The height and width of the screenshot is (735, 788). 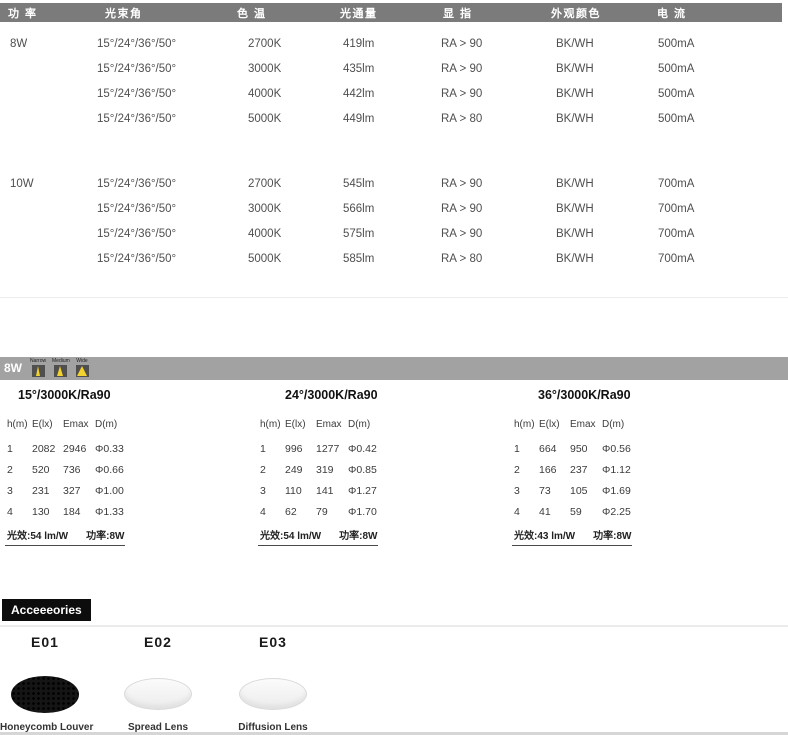 What do you see at coordinates (23, 13) in the screenshot?
I see `col-header-power: 功 率` at bounding box center [23, 13].